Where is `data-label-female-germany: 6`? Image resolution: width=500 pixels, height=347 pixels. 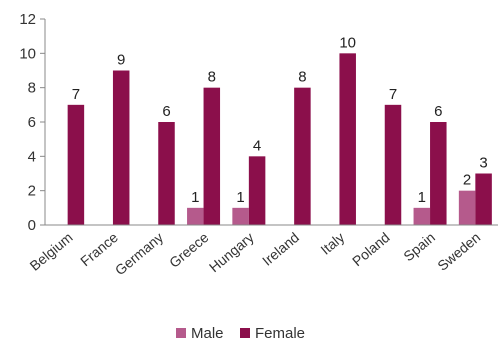 data-label-female-germany: 6 is located at coordinates (166, 111).